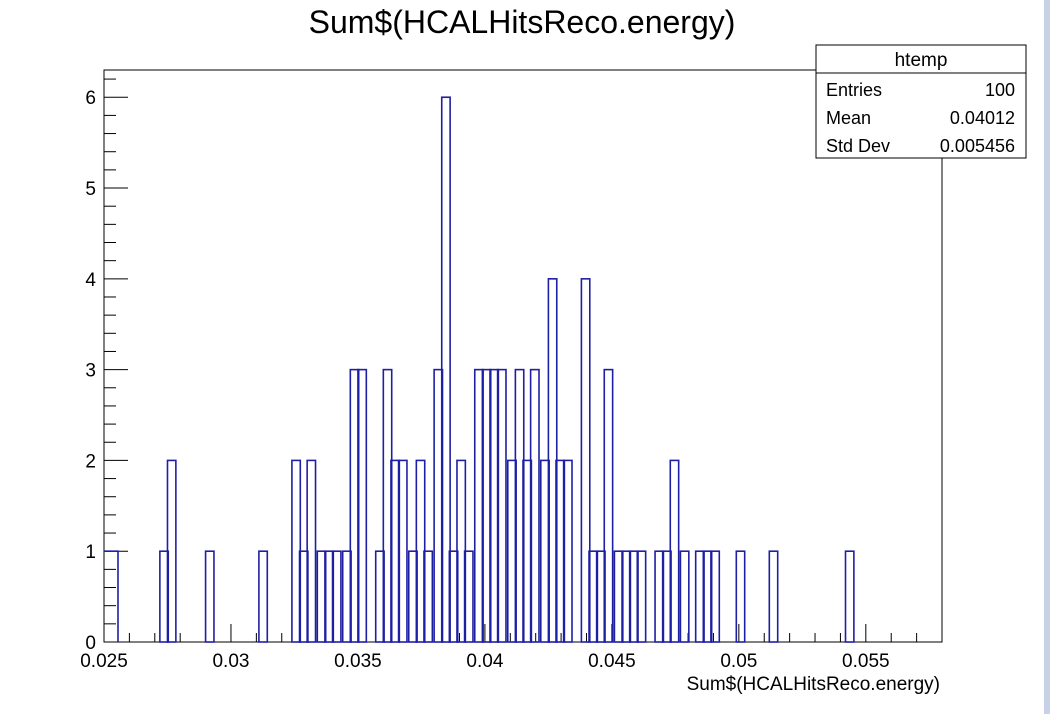 This screenshot has height=714, width=1050. Describe the element at coordinates (522, 22) in the screenshot. I see `chart-title: Sum$(HCALHitsReco.energy)` at that location.